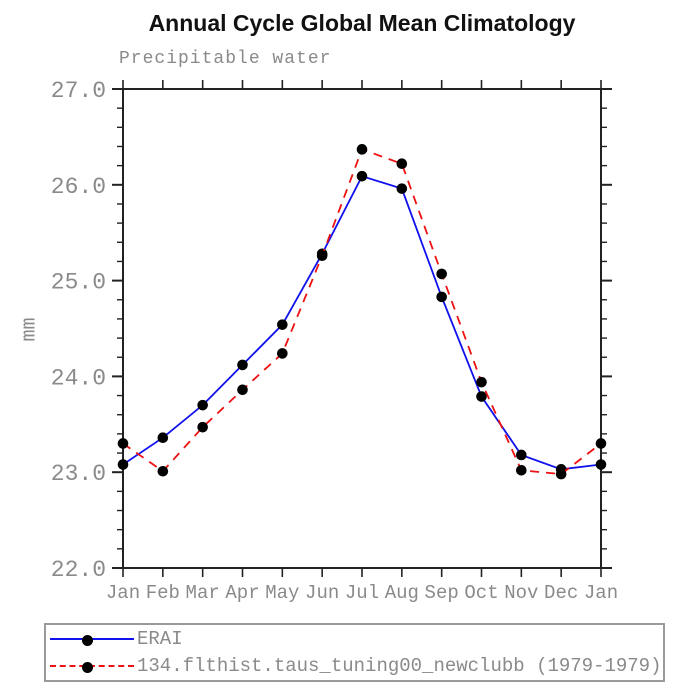  What do you see at coordinates (78, 474) in the screenshot?
I see `y-tick-label: 23.0` at bounding box center [78, 474].